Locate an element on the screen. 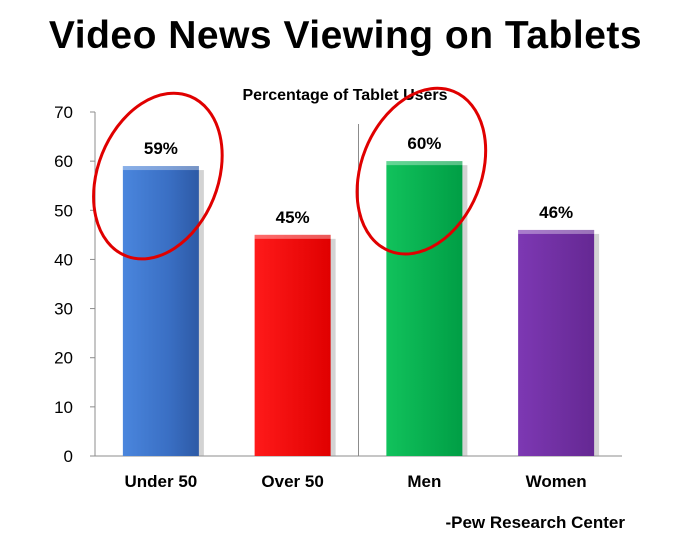 This screenshot has width=691, height=538. y-tick-label: 60 is located at coordinates (63, 161).